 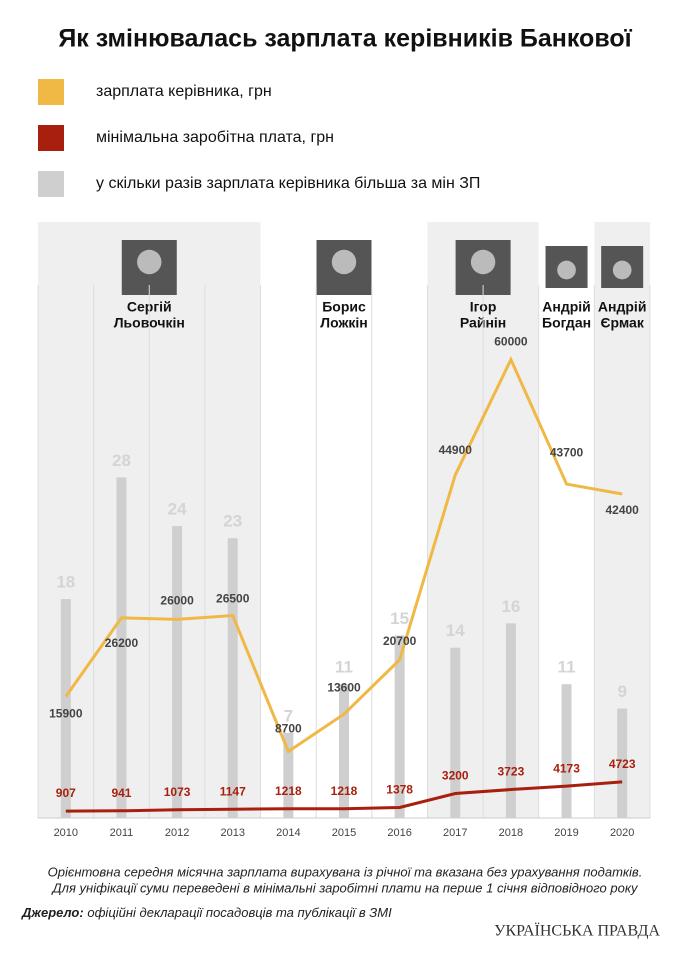 What do you see at coordinates (621, 691) in the screenshot?
I see `ratio-label: 9` at bounding box center [621, 691].